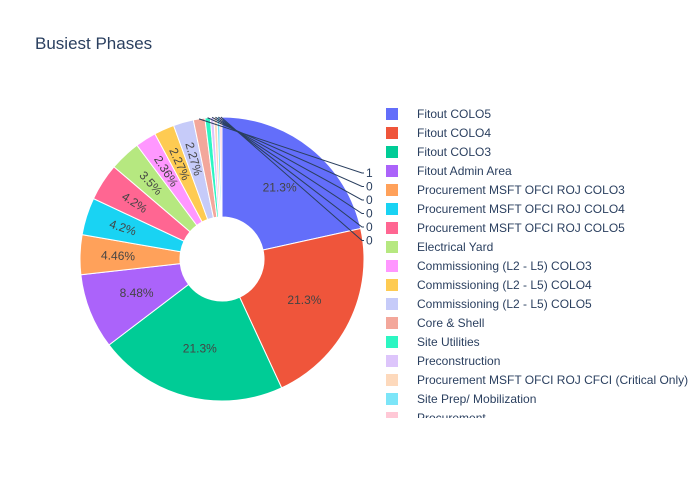 The width and height of the screenshot is (700, 500). What do you see at coordinates (369, 173) in the screenshot?
I see `outside-label-core-shell: 1` at bounding box center [369, 173].